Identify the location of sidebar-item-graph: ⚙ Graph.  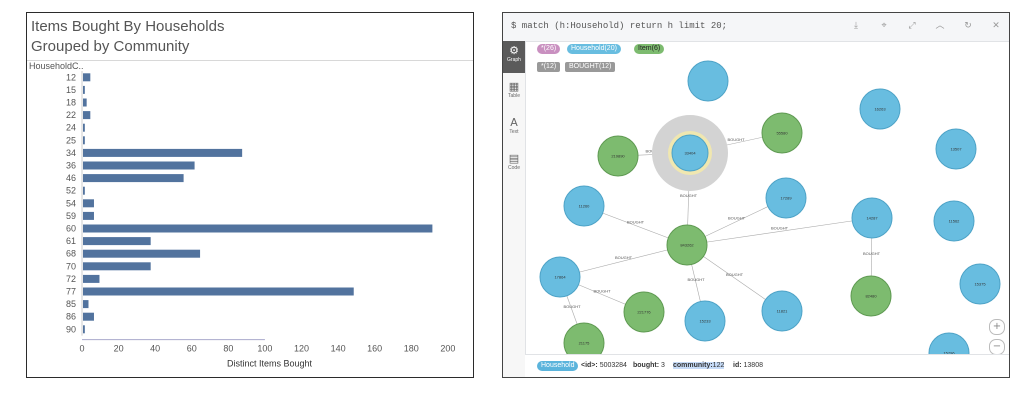
(514, 57).